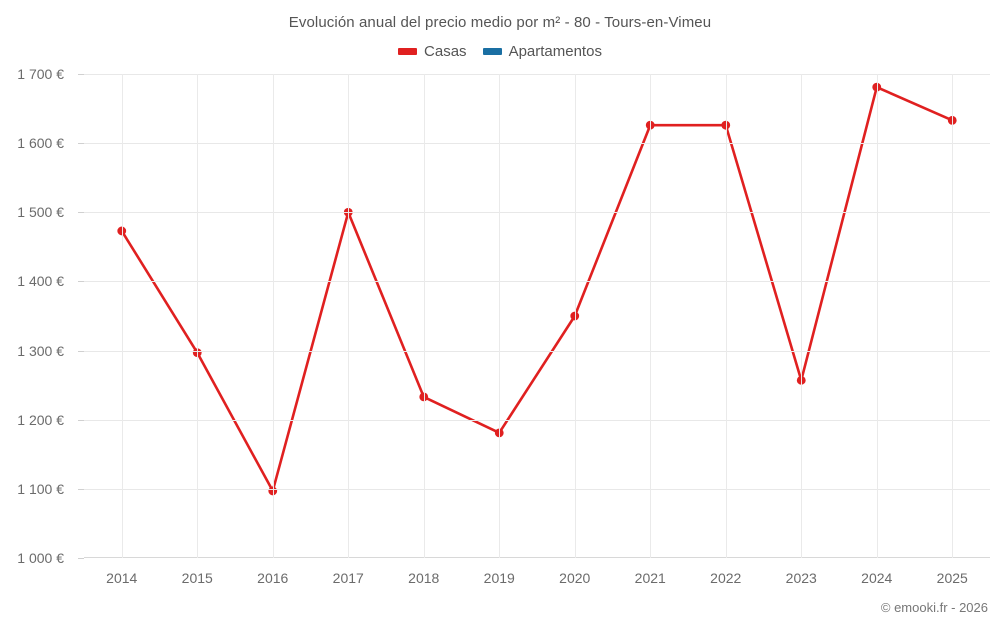 This screenshot has width=1000, height=625. Describe the element at coordinates (40, 419) in the screenshot. I see `y-axis-label: 1 200 €` at that location.